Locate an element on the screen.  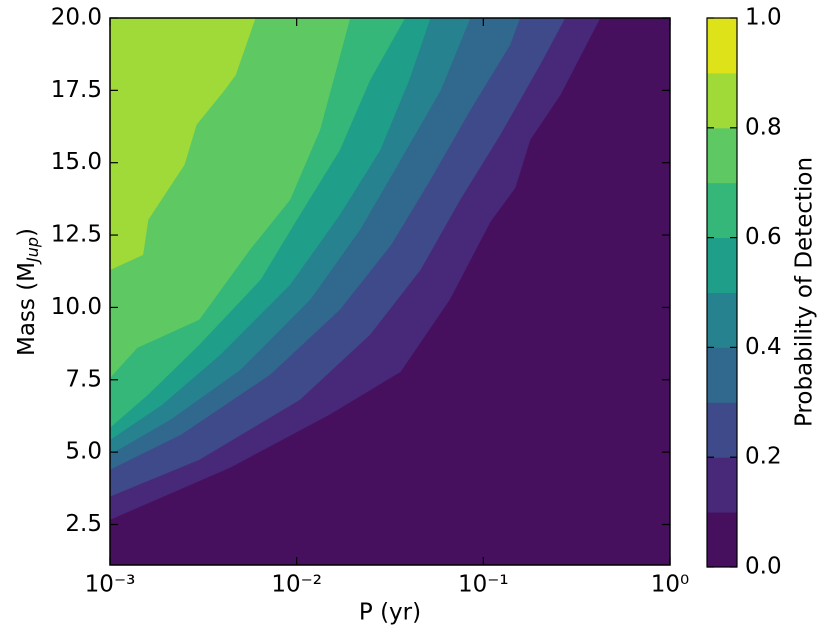
y-axis-label-end: ) is located at coordinates (27, 232).